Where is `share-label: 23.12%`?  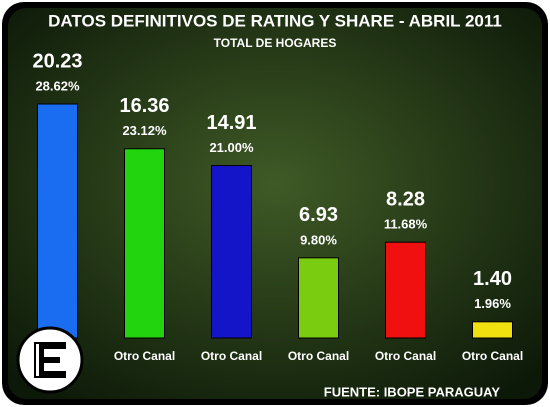 share-label: 23.12% is located at coordinates (144, 130).